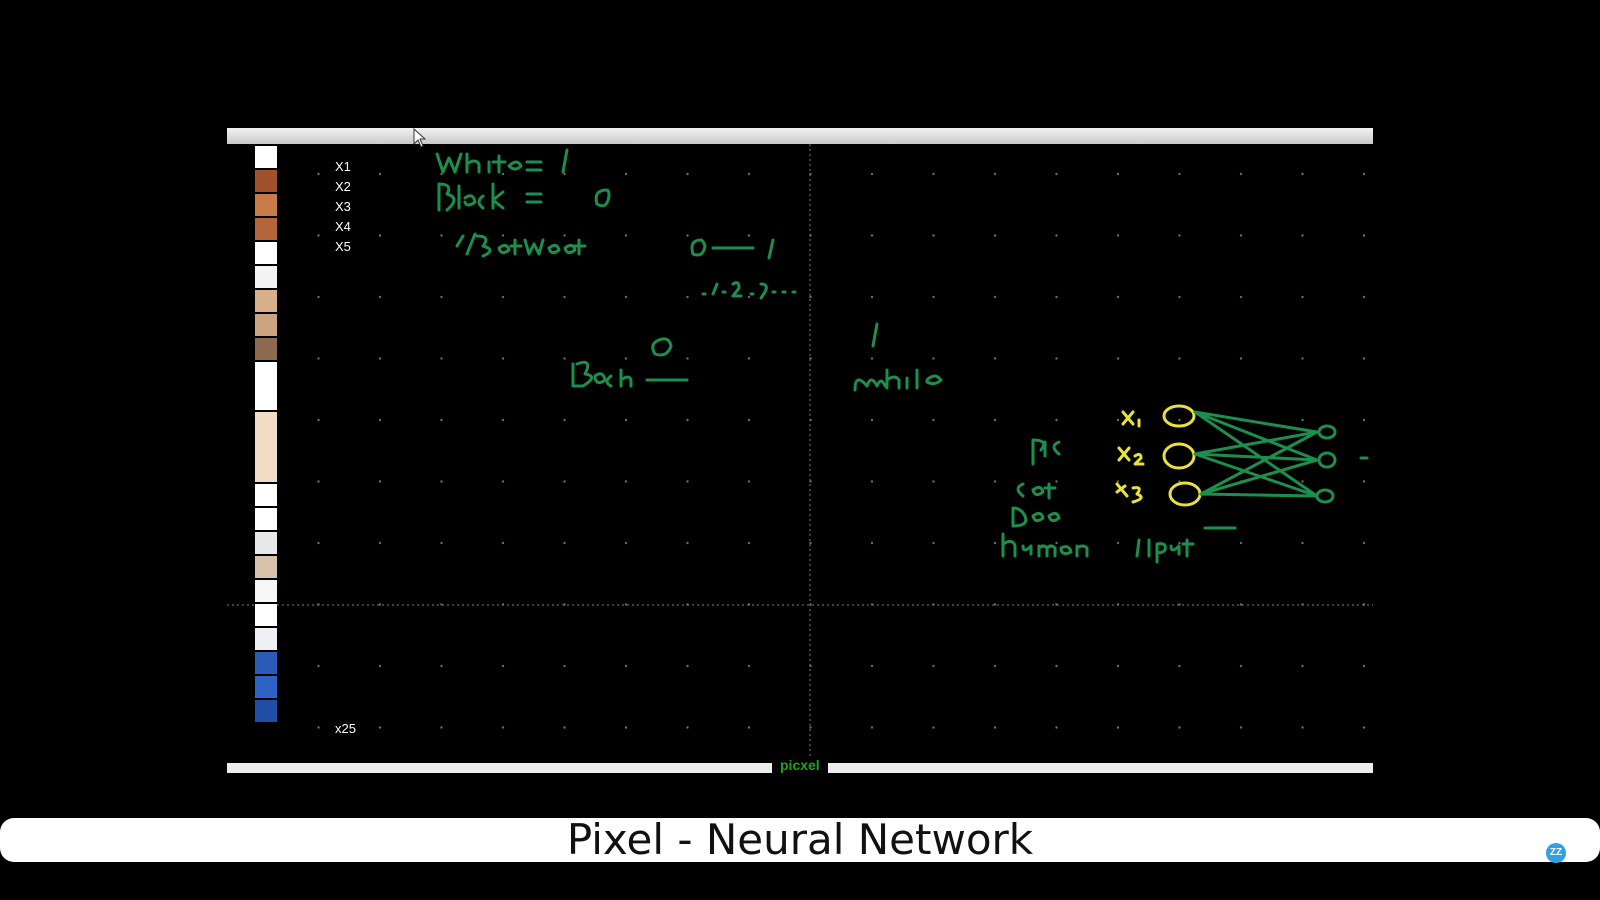 The height and width of the screenshot is (900, 1600). What do you see at coordinates (343, 246) in the screenshot?
I see `pixel-label-x5: X5` at bounding box center [343, 246].